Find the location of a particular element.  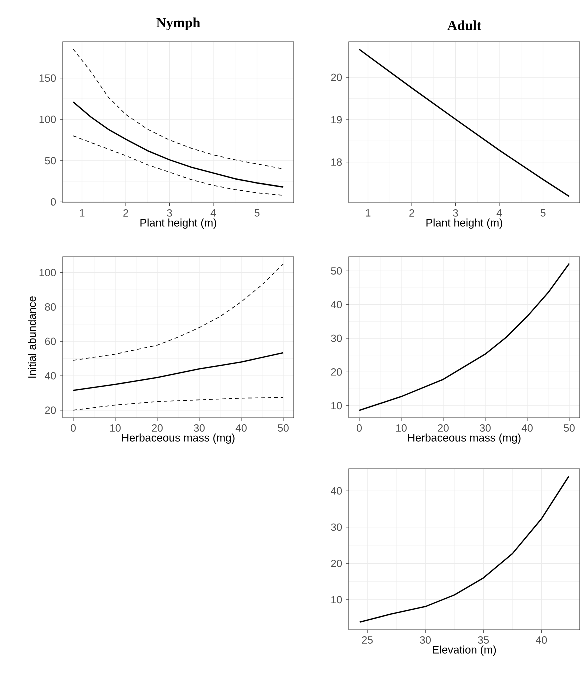

chart-title: Nymph is located at coordinates (178, 24).